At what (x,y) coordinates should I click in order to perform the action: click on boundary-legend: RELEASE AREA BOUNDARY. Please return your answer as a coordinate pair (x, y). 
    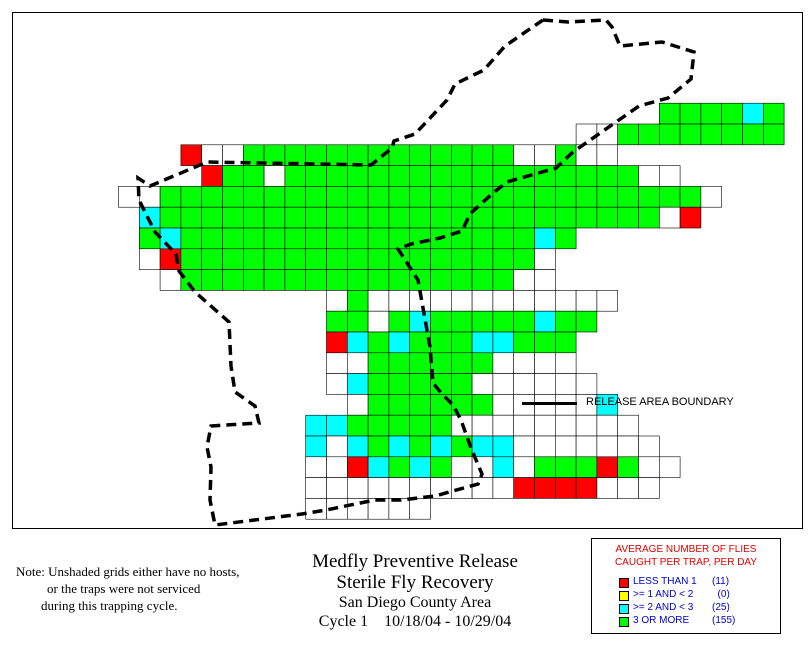
    Looking at the image, I should click on (652, 403).